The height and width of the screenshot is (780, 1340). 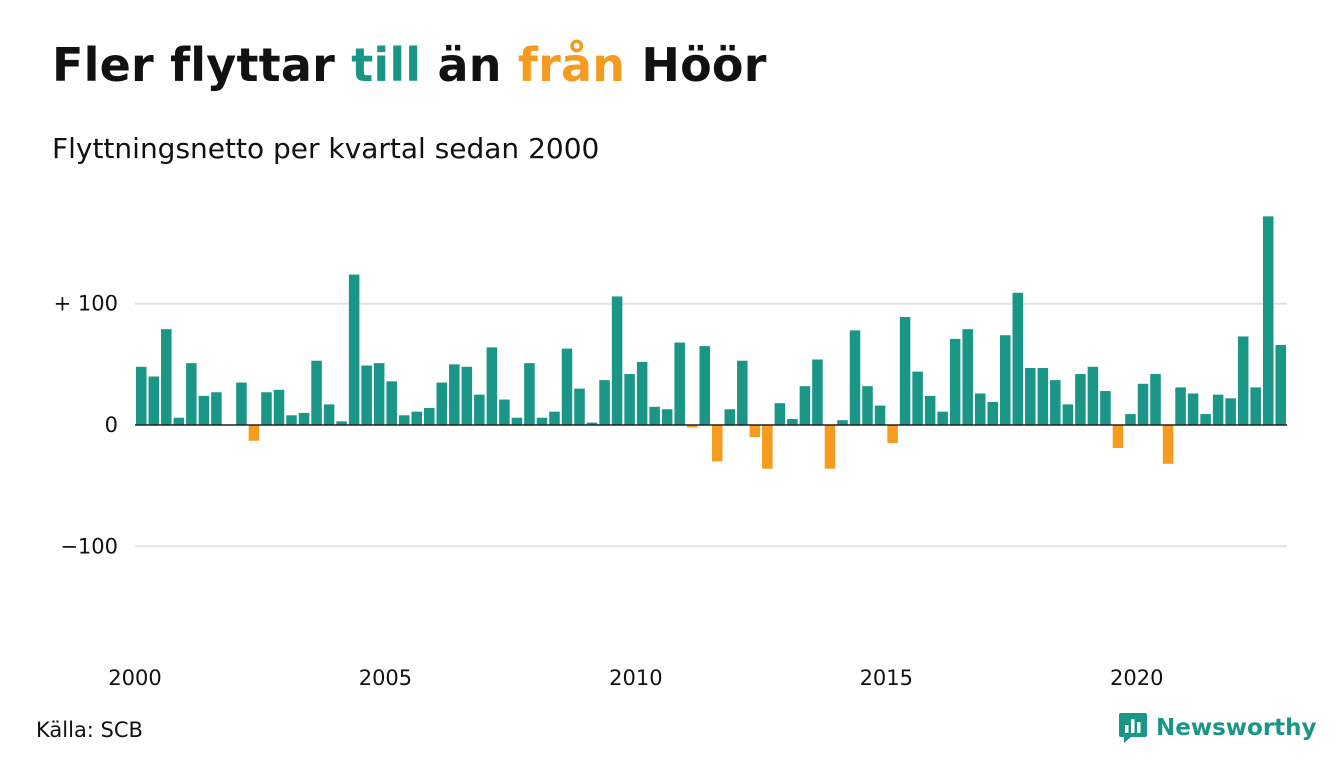 I want to click on source-note: Källa: SCB, so click(x=89, y=730).